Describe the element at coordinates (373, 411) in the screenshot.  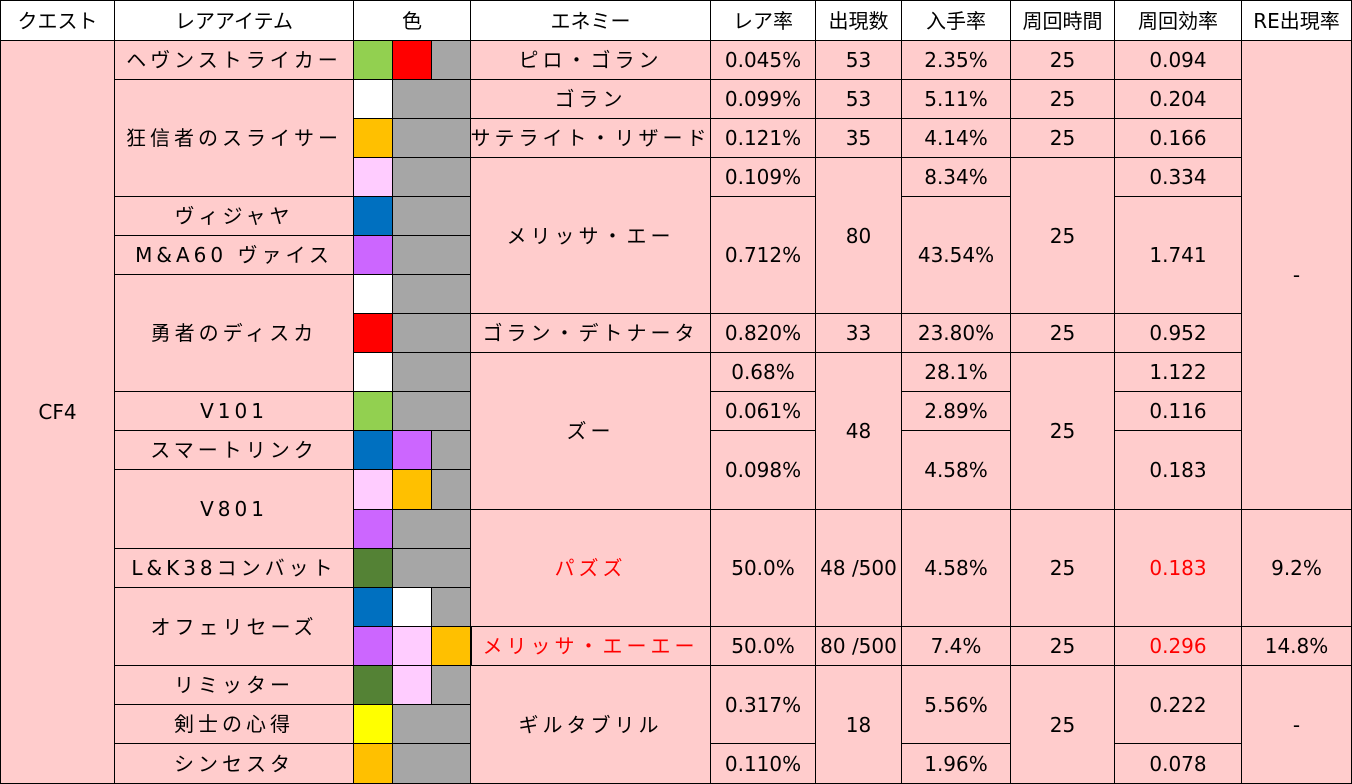
I see `color-swatch-light-green` at that location.